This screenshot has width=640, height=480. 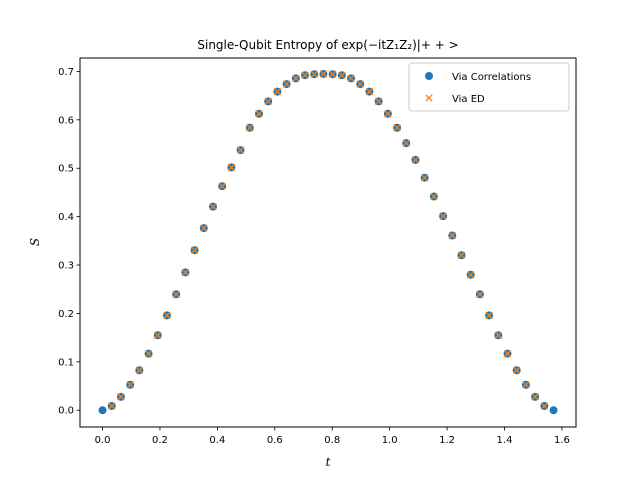 I want to click on legend-marker-ed, so click(x=429, y=98).